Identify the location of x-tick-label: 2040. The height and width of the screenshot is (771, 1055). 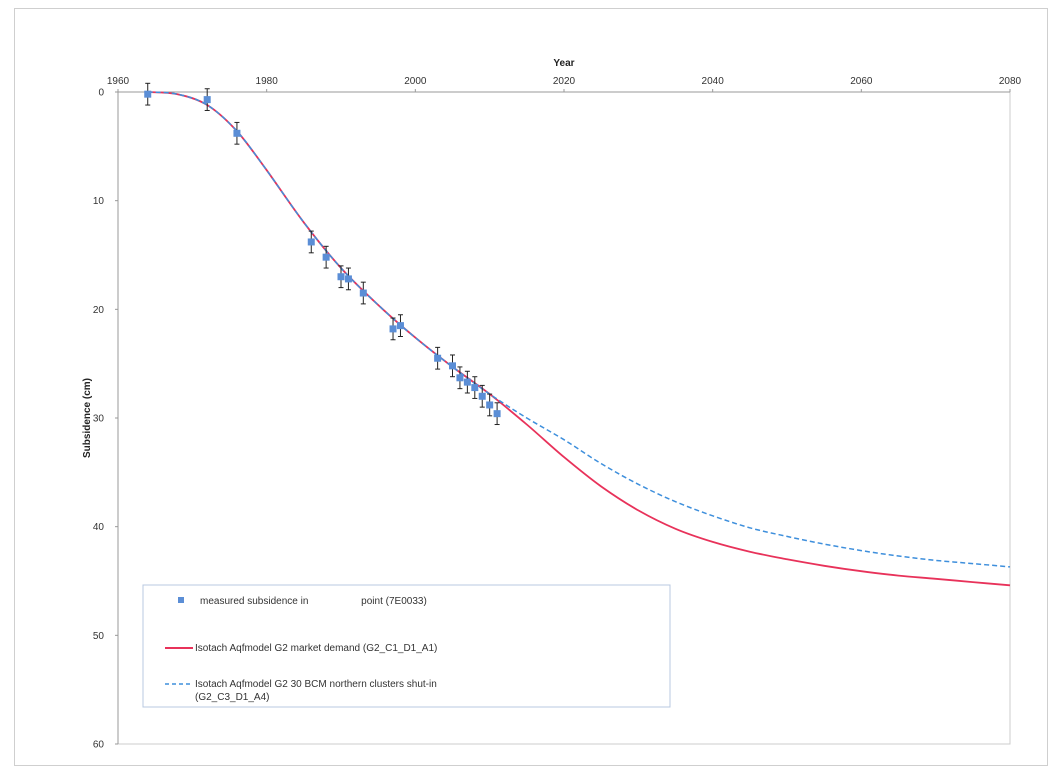
(713, 81).